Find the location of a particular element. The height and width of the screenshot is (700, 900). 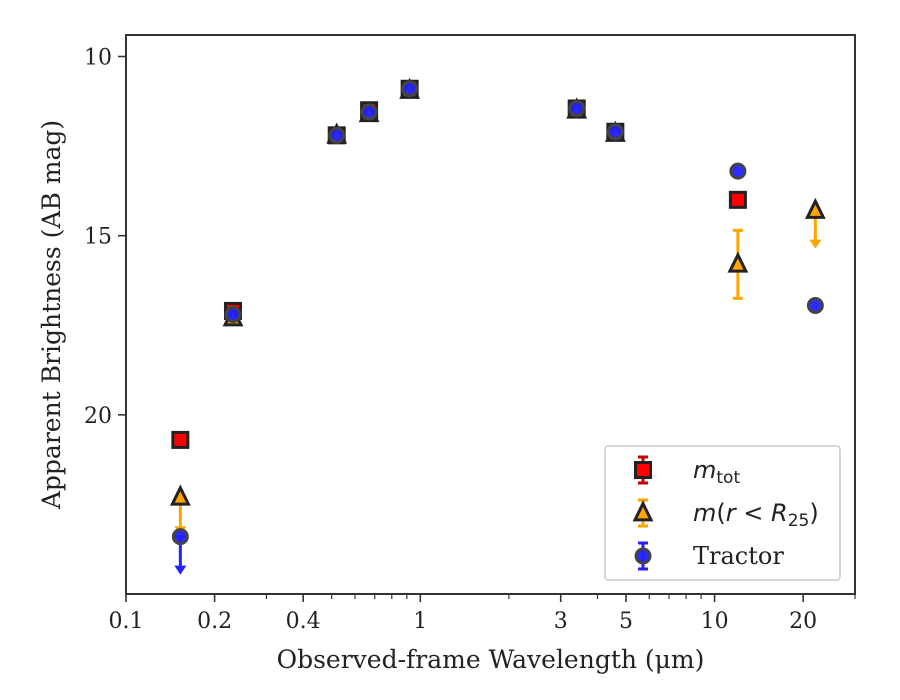

x-tick-label: 1 is located at coordinates (420, 621).